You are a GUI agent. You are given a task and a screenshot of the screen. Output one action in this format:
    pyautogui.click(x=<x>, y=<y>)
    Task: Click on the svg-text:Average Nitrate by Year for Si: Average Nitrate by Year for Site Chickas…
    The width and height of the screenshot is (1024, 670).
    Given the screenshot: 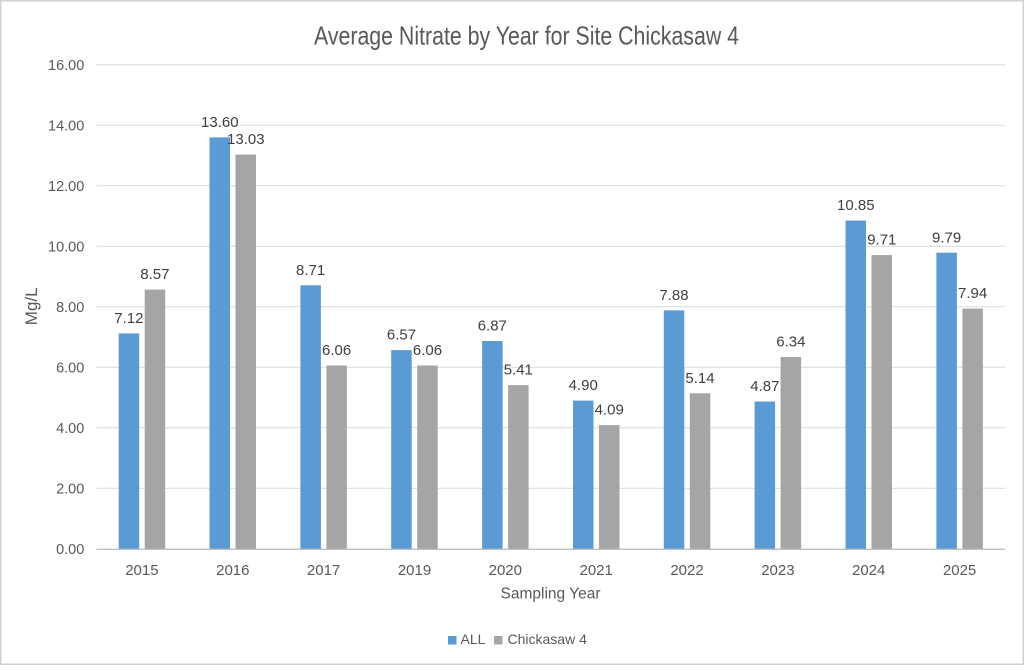 What is the action you would take?
    pyautogui.click(x=526, y=35)
    